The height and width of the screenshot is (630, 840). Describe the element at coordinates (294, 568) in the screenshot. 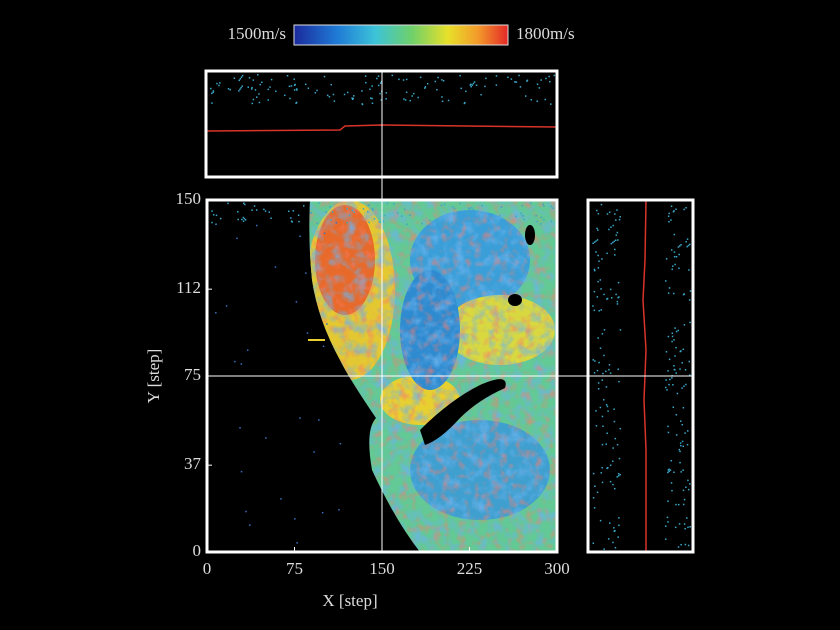

I see `x-tick-label: 75` at that location.